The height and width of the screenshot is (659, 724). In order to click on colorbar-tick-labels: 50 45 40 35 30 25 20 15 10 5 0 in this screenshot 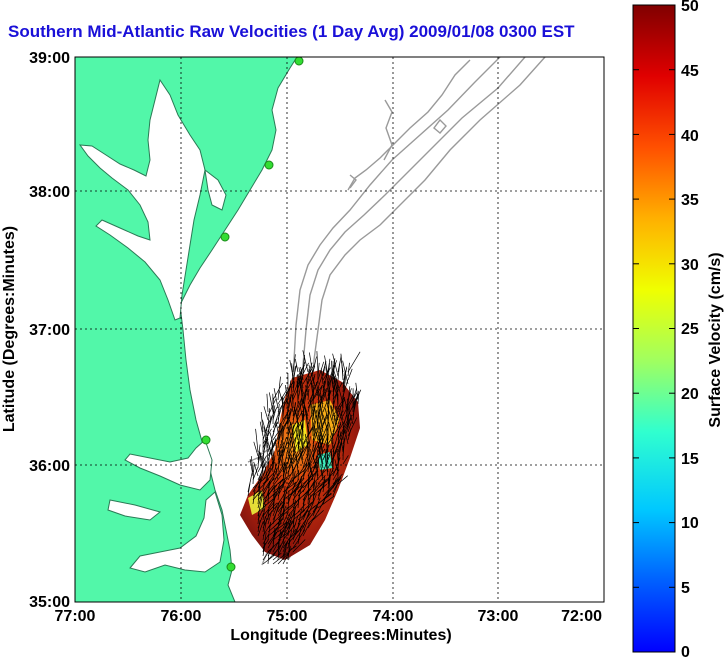, I will do `click(690, 329)`.